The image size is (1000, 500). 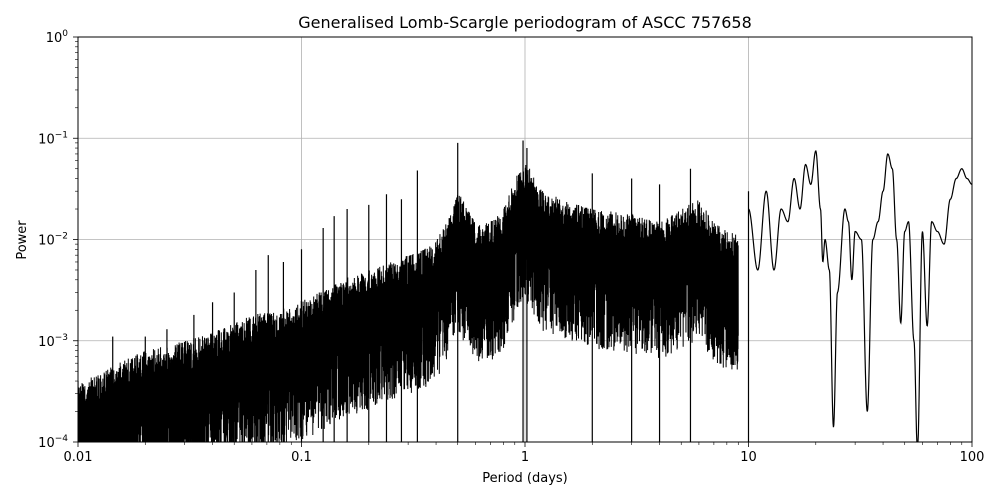 What do you see at coordinates (525, 457) in the screenshot?
I see `x-tick-label: 1` at bounding box center [525, 457].